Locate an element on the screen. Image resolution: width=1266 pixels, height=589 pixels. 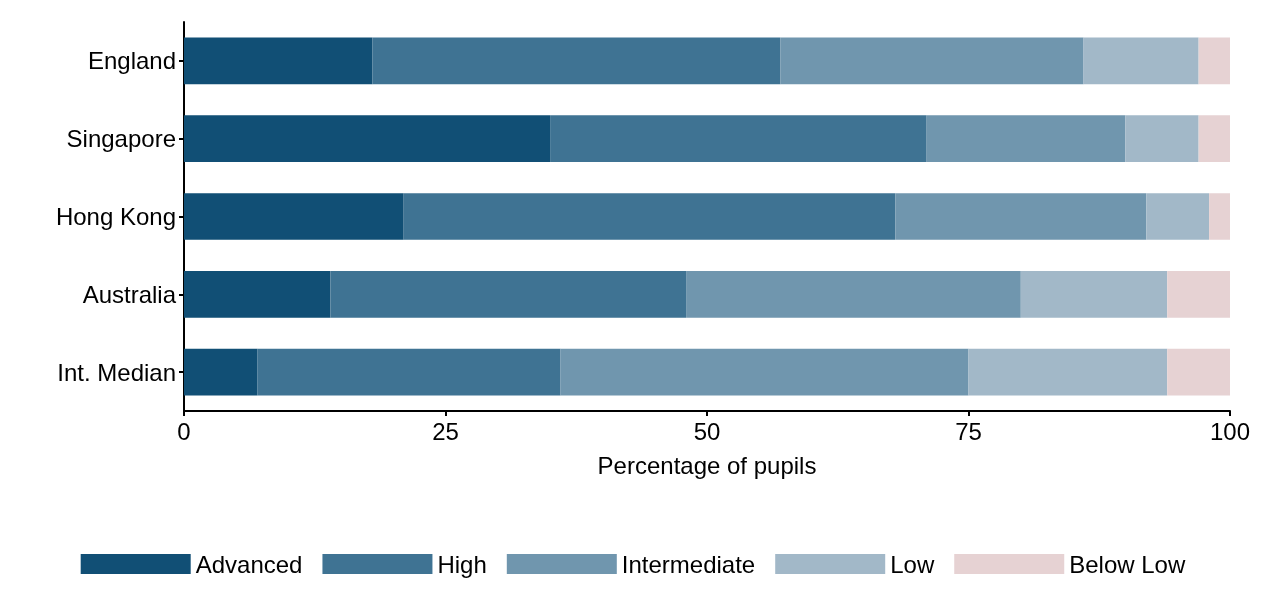
x-tick-label: 0 is located at coordinates (184, 431).